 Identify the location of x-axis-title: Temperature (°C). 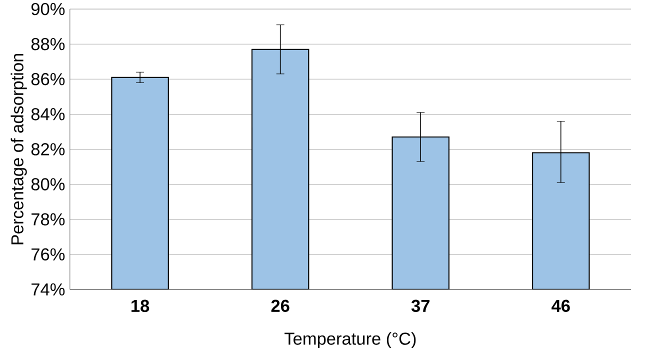
(350, 340).